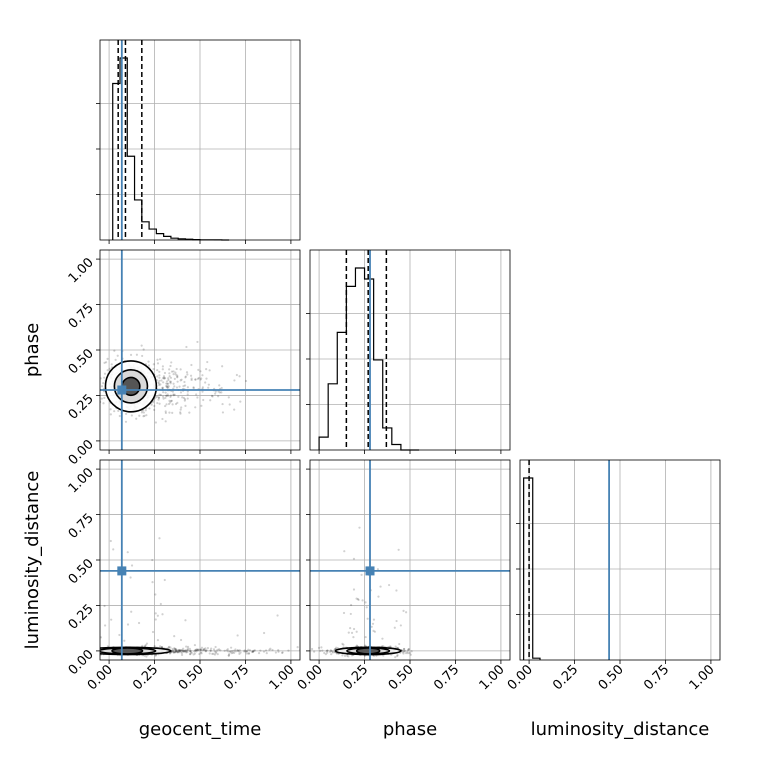 The width and height of the screenshot is (760, 760). I want to click on y-tick-label: 0.00, so click(81, 662).